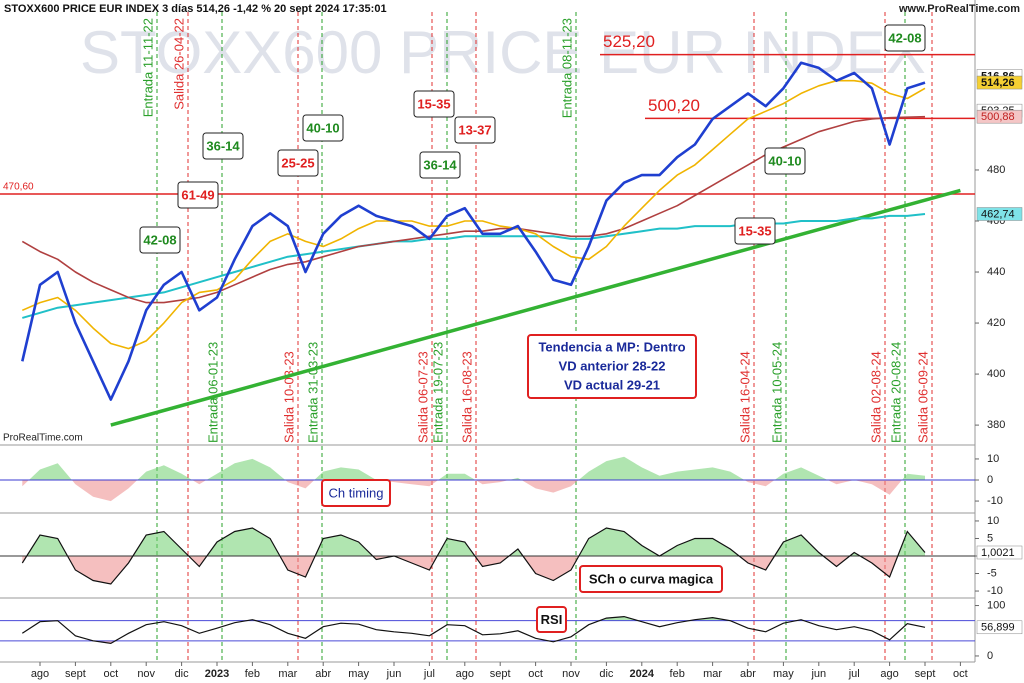 This screenshot has width=1024, height=683. I want to click on note-line: Tendencia a MP: Dentro, so click(611, 346).